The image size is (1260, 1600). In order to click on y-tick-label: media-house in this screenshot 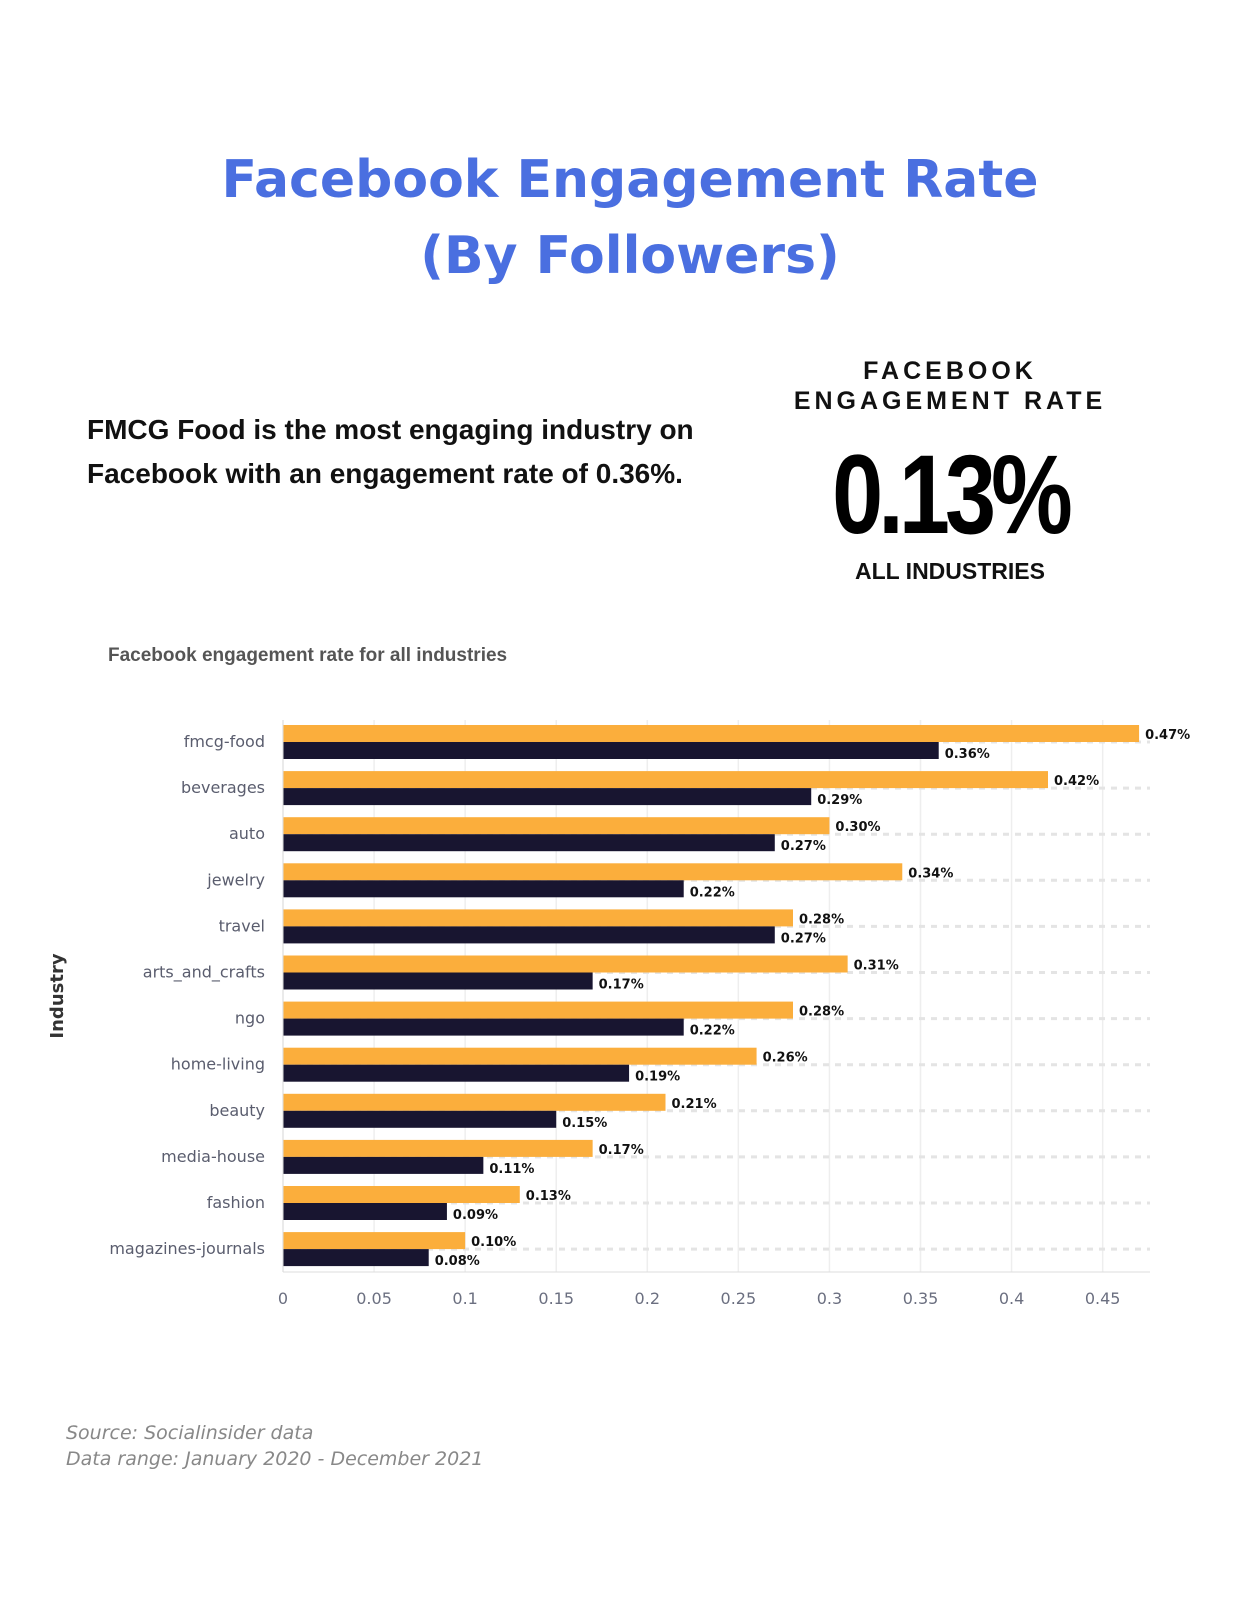, I will do `click(213, 1156)`.